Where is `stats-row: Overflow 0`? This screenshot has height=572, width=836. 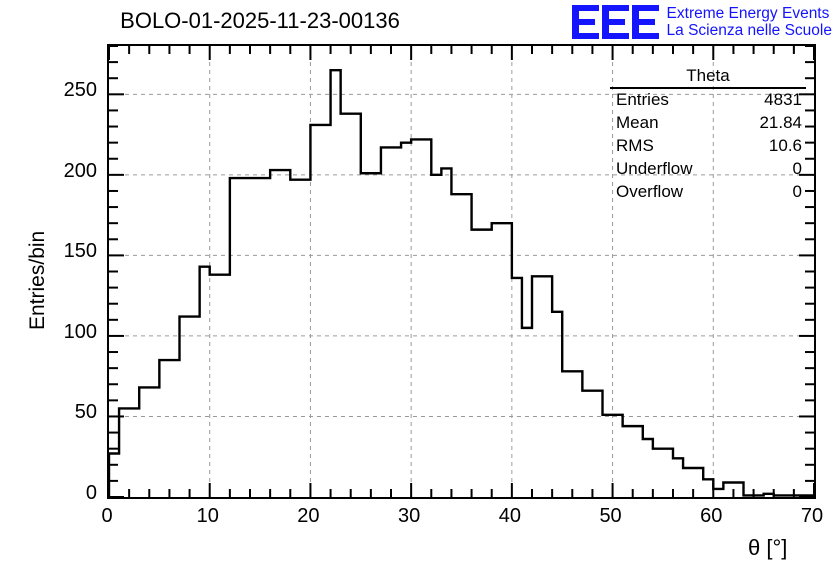 stats-row: Overflow 0 is located at coordinates (708, 192).